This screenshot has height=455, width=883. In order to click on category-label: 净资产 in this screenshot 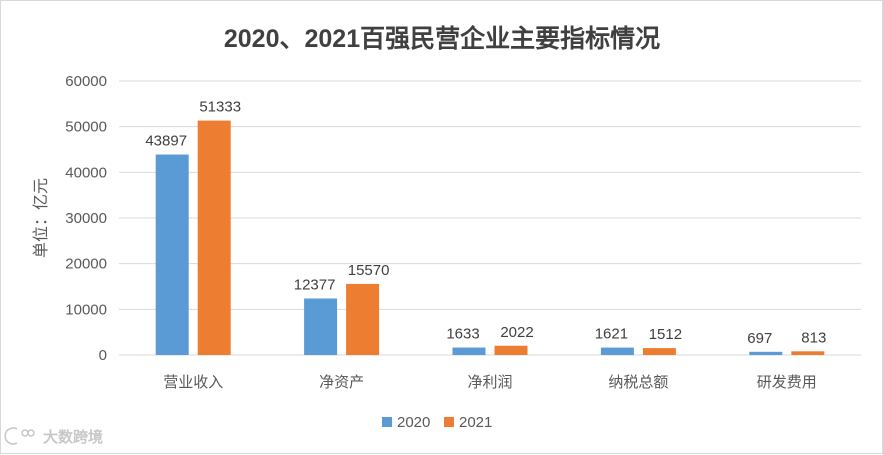, I will do `click(341, 382)`.